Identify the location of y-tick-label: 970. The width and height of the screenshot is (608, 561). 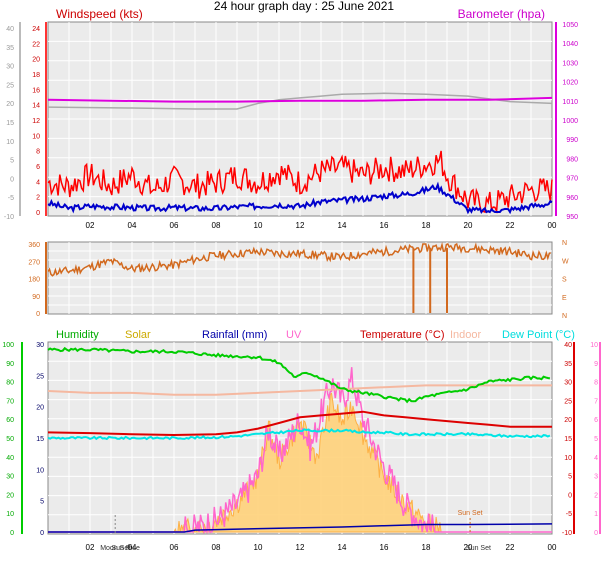
(572, 179).